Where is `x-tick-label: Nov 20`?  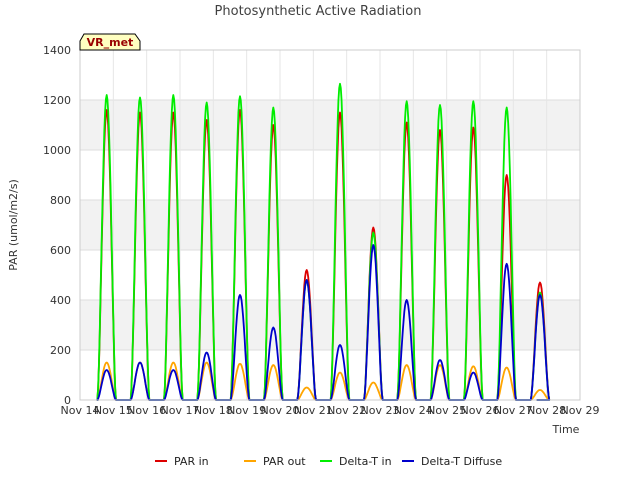 x-tick-label: Nov 20 is located at coordinates (280, 410).